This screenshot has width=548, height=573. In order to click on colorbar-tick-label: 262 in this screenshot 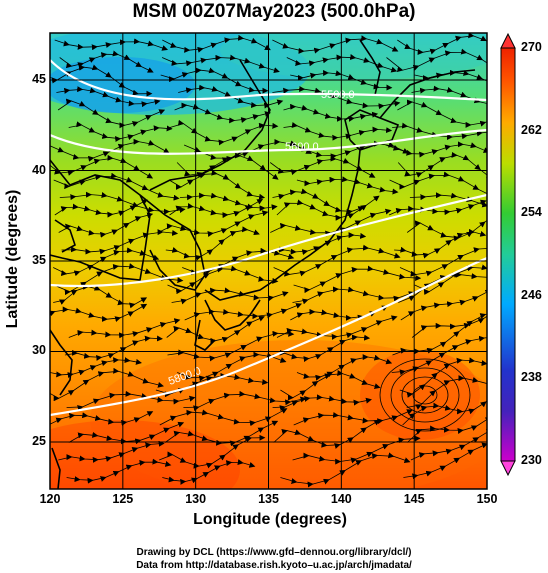, I will do `click(531, 129)`.